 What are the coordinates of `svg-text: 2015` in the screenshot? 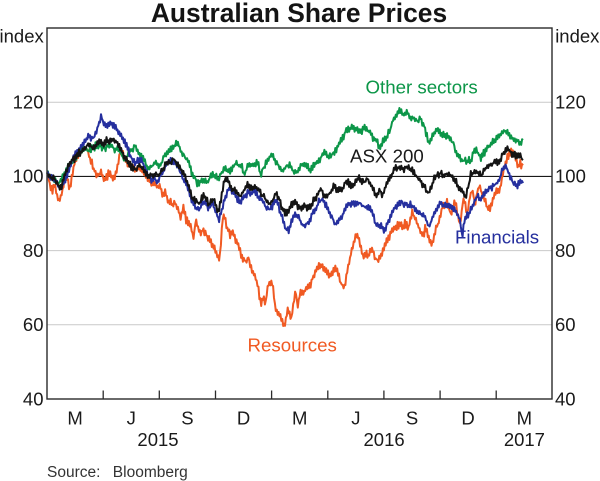 It's located at (157, 439).